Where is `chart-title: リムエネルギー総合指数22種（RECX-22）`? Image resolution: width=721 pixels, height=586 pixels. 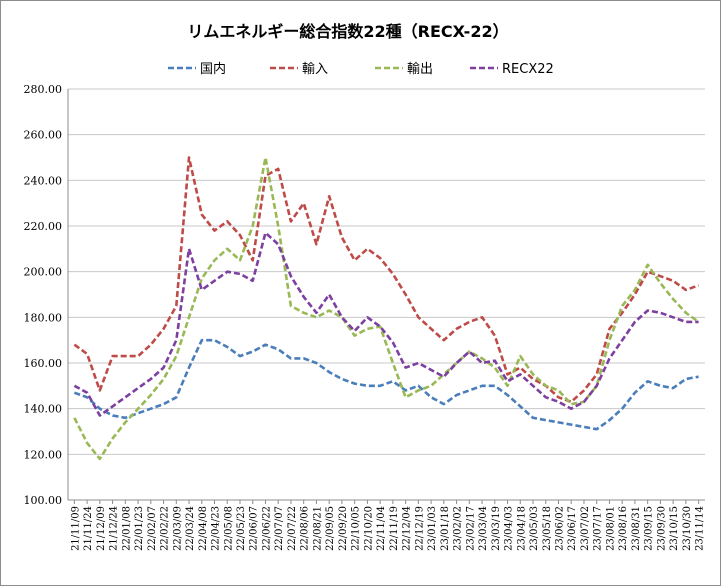 chart-title: リムエネルギー総合指数22種（RECX-22） is located at coordinates (347, 31).